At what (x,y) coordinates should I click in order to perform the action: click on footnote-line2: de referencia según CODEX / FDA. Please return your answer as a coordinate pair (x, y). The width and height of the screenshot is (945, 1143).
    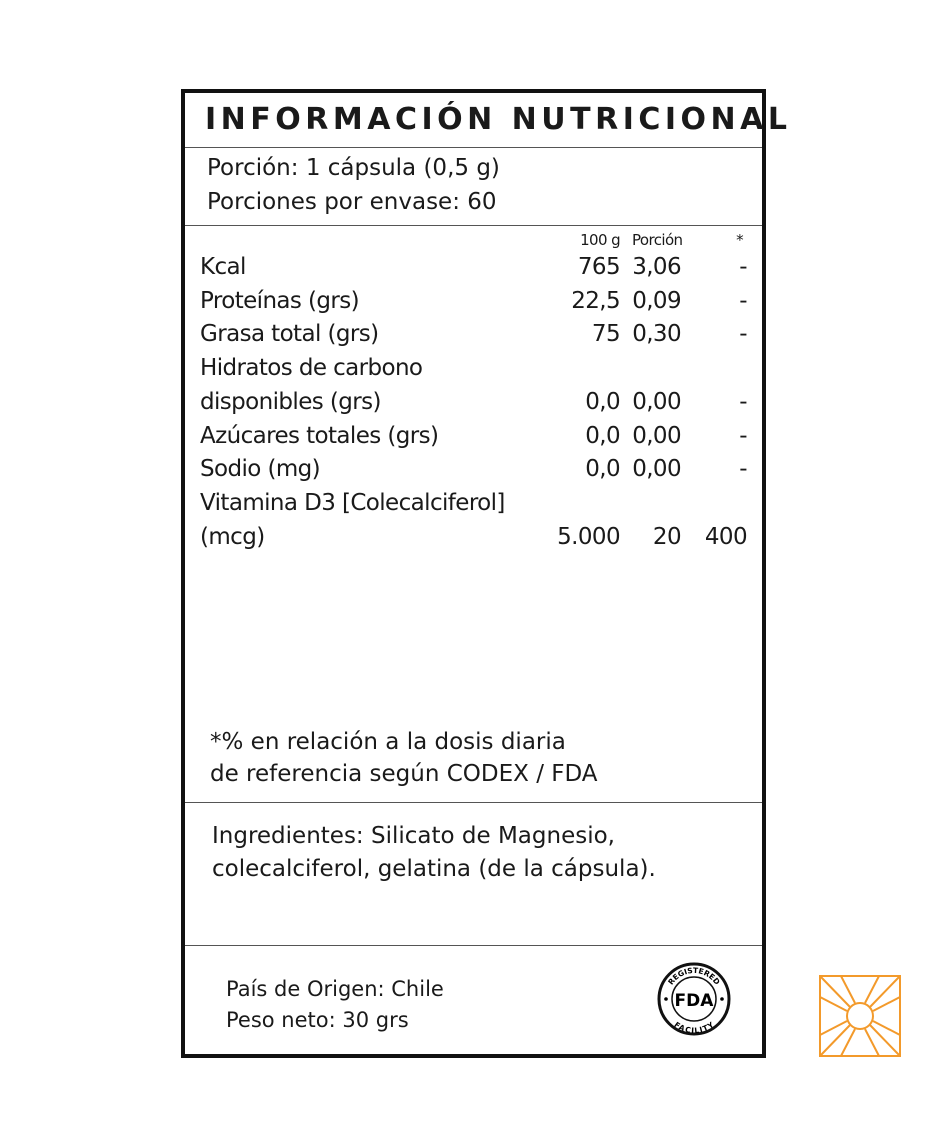
    Looking at the image, I should click on (404, 774).